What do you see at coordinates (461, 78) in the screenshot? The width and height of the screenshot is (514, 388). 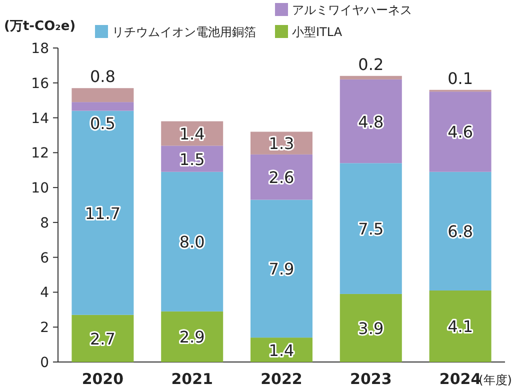 I see `data-label: 0.1` at bounding box center [461, 78].